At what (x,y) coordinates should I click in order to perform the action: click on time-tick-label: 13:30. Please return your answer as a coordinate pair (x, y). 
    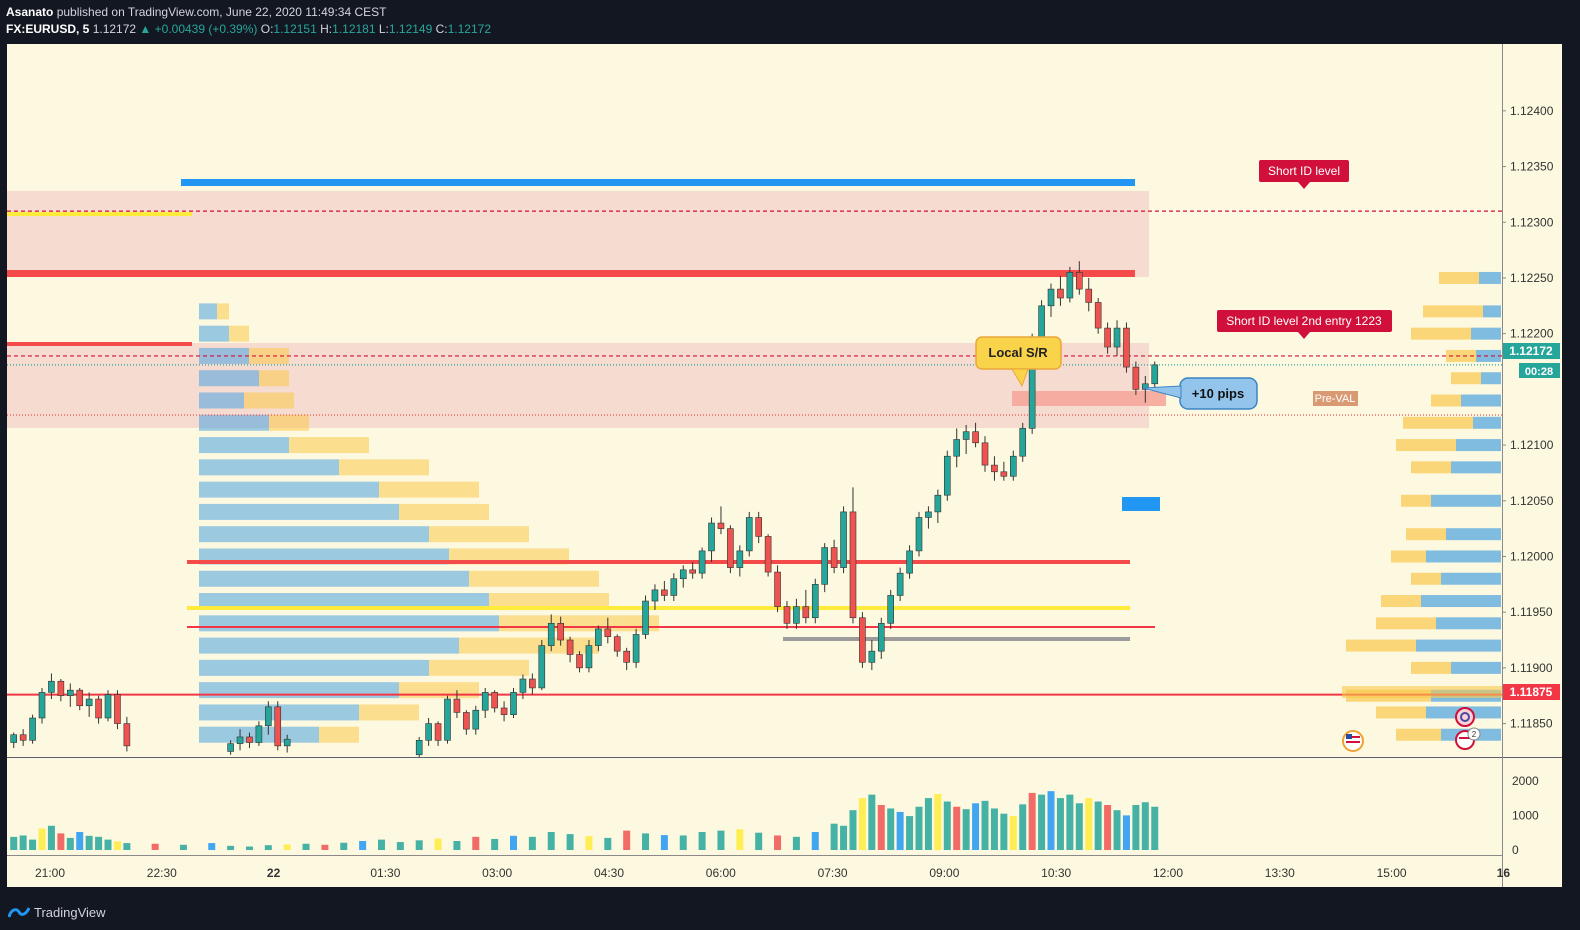
    Looking at the image, I should click on (1280, 873).